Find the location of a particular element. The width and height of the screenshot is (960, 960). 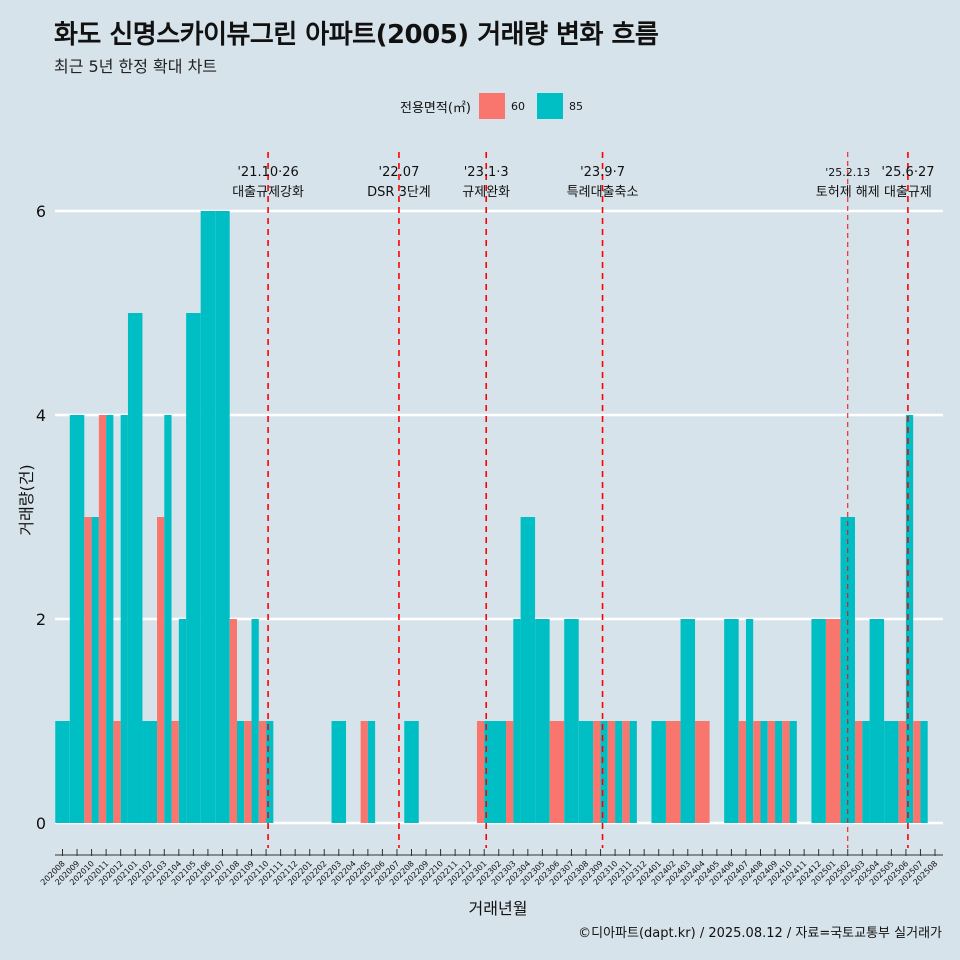

y-axis-title: 거래량(건) is located at coordinates (26, 499).